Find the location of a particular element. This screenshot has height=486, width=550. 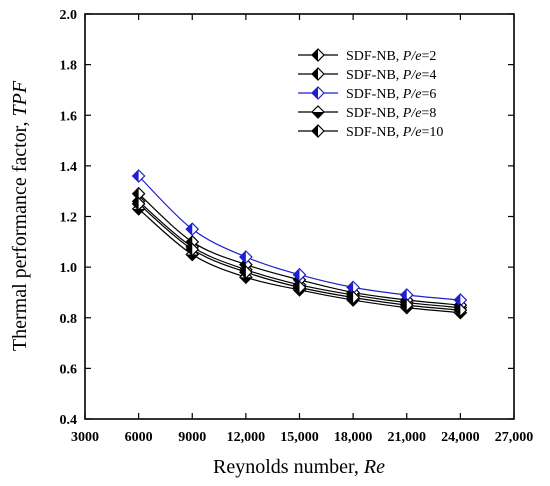

y-tick-label: 2.0 is located at coordinates (69, 15).